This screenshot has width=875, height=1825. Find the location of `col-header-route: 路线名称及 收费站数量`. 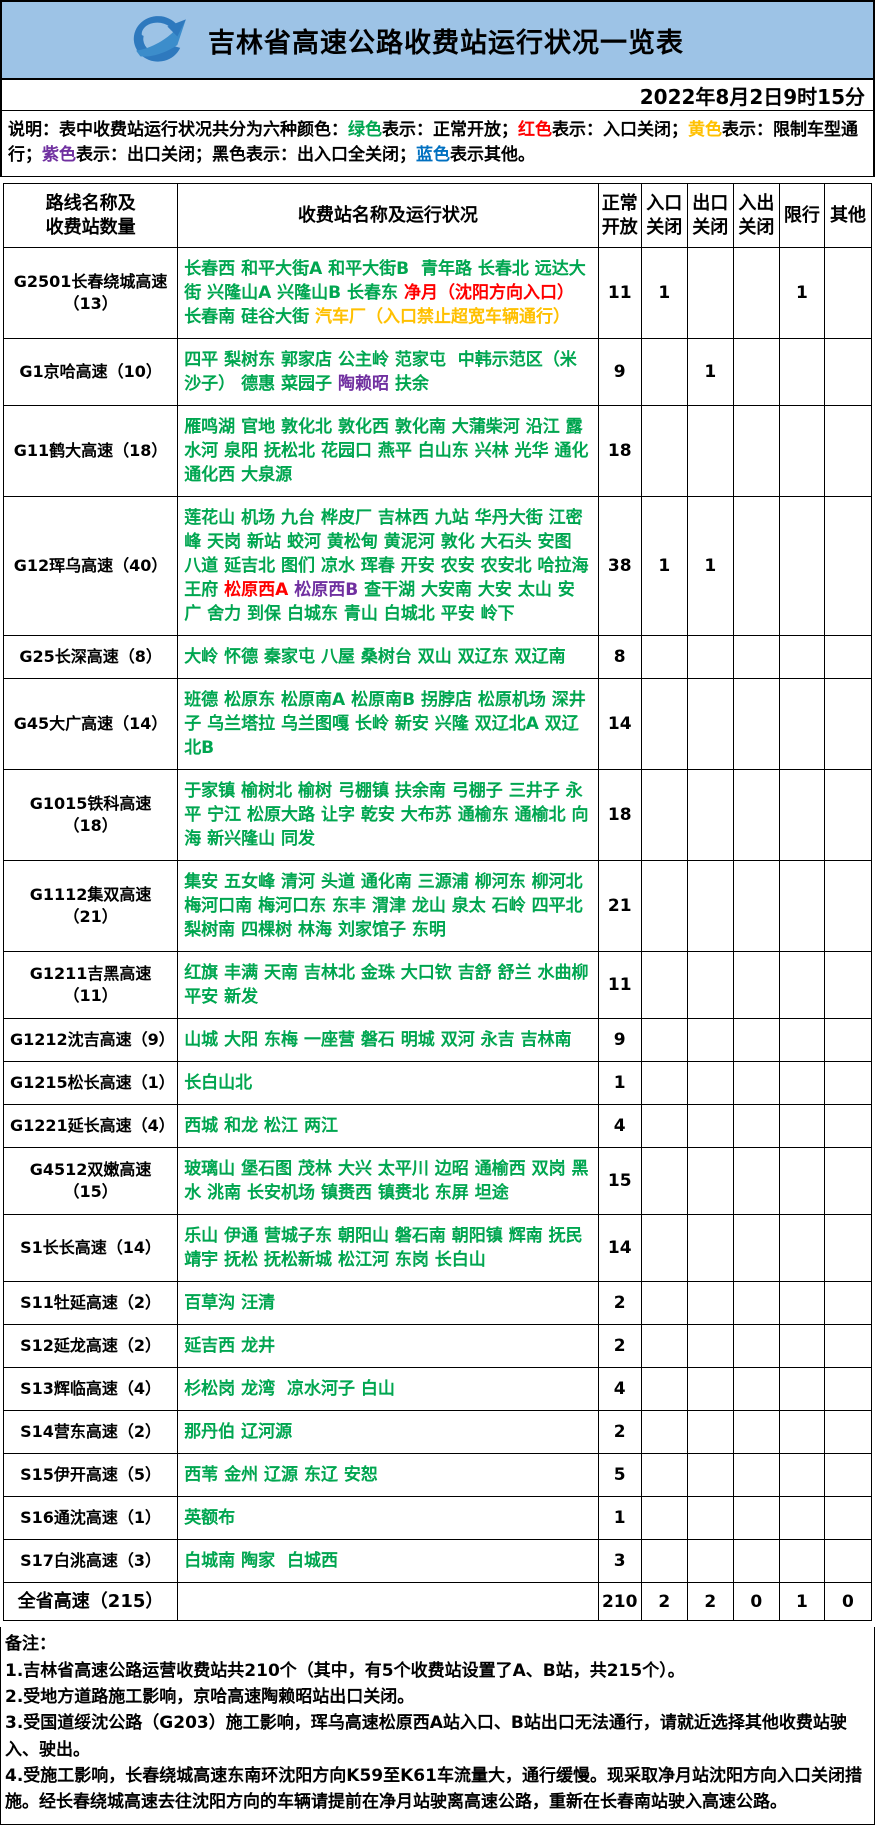

col-header-route: 路线名称及 收费站数量 is located at coordinates (90, 216).